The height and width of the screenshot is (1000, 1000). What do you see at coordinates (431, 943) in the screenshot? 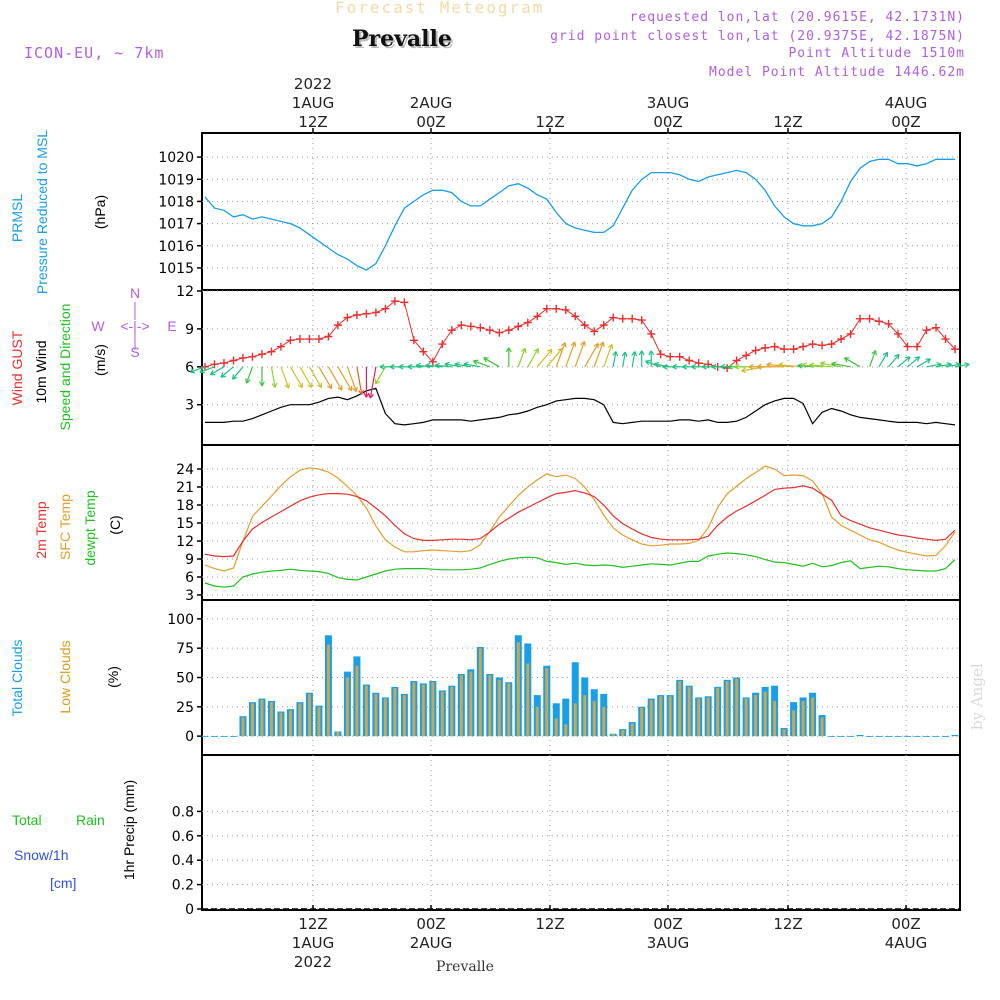
I see `time-label-bottom: 2AUG` at bounding box center [431, 943].